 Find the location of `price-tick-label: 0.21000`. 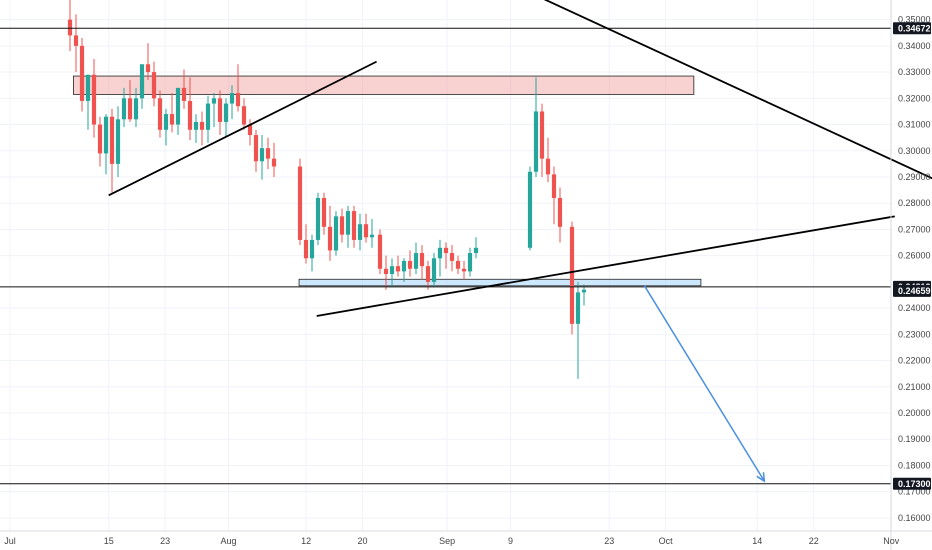

price-tick-label: 0.21000 is located at coordinates (914, 387).